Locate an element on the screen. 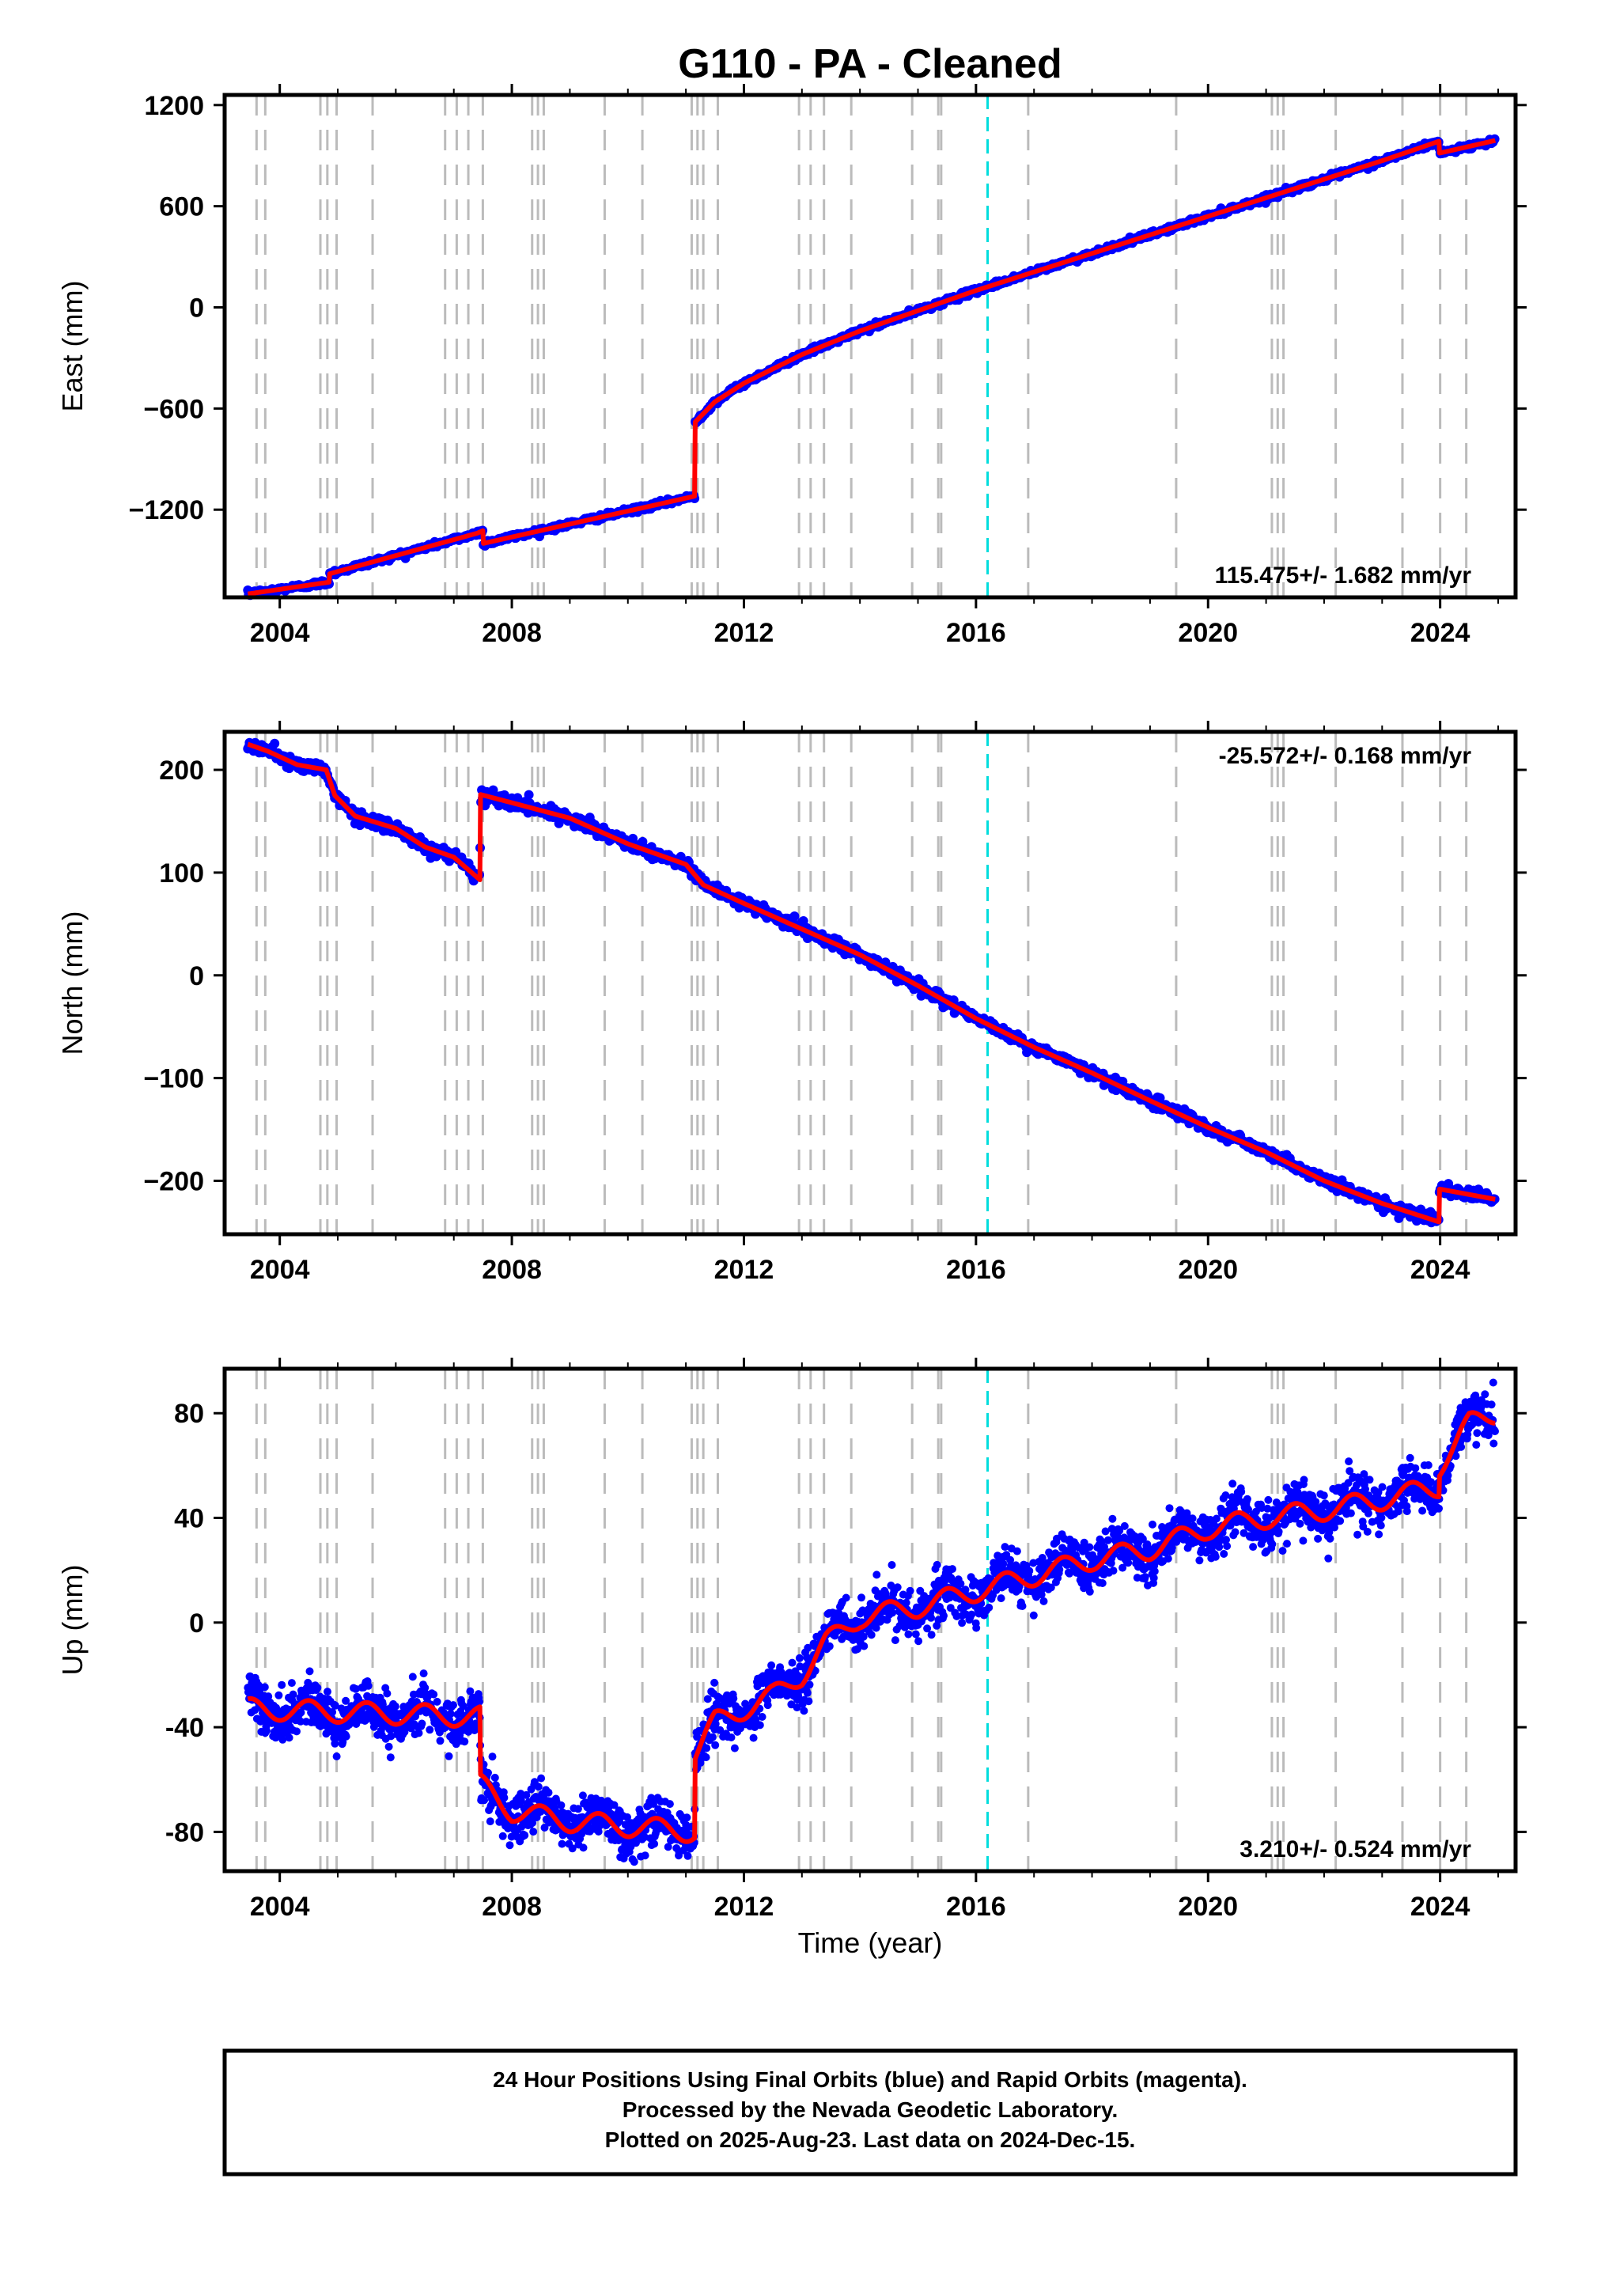  velocity-label: 115.475+/- 1.682 mm/yr is located at coordinates (1343, 576).